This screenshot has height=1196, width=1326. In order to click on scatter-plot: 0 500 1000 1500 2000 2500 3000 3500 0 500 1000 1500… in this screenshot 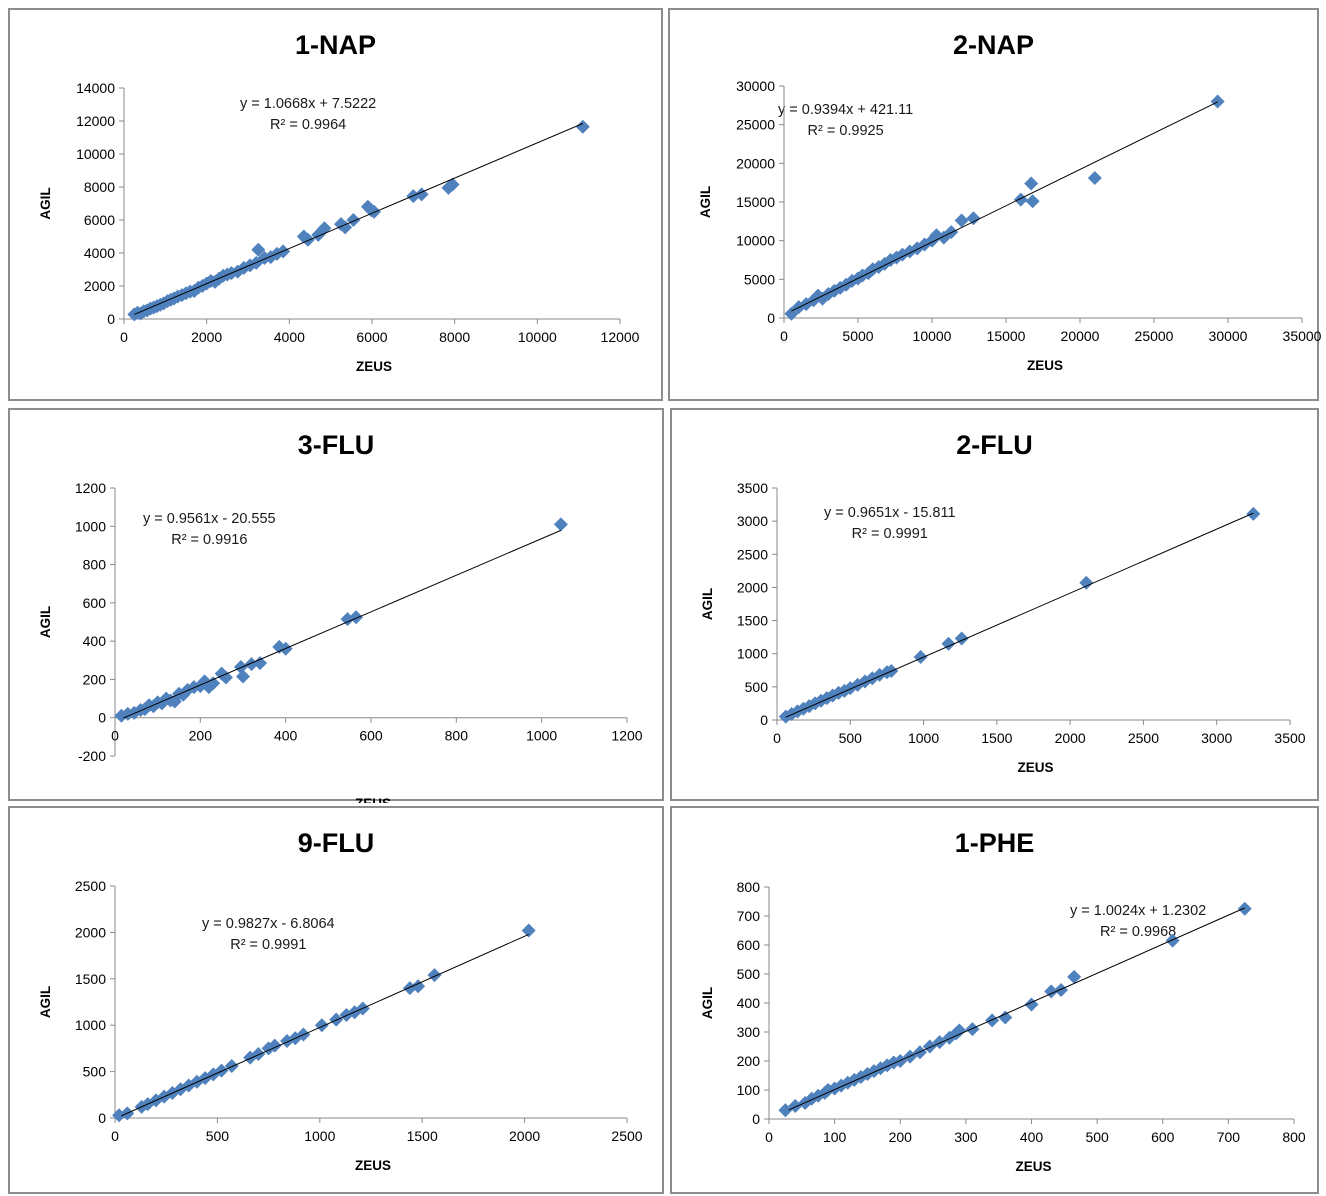, I will do `click(1003, 627)`.